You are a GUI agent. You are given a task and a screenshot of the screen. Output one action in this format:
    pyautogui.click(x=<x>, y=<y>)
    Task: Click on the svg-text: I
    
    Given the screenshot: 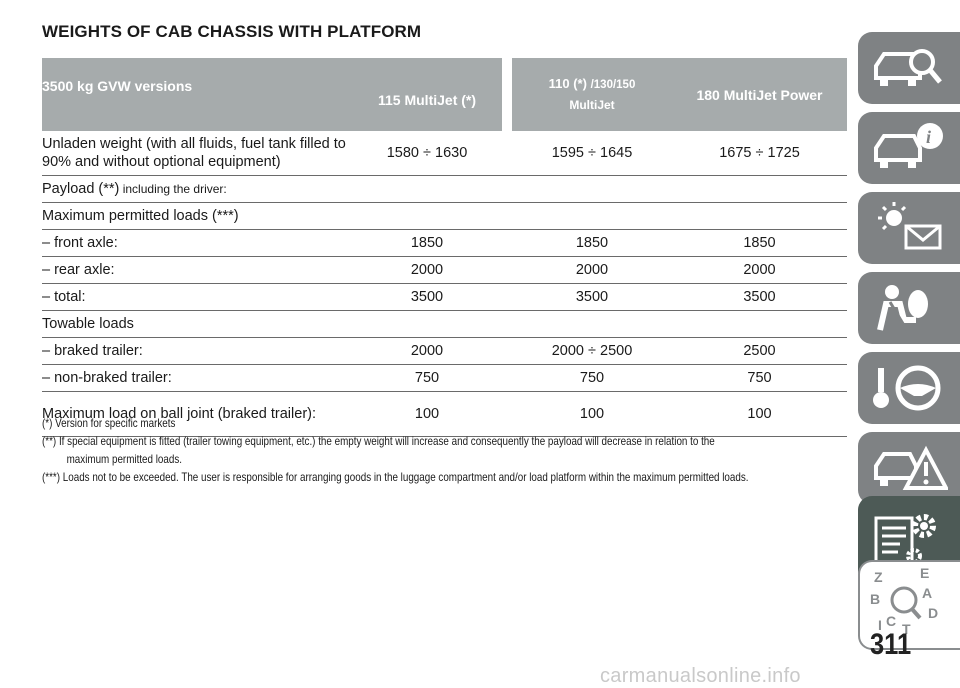 What is the action you would take?
    pyautogui.click(x=880, y=625)
    